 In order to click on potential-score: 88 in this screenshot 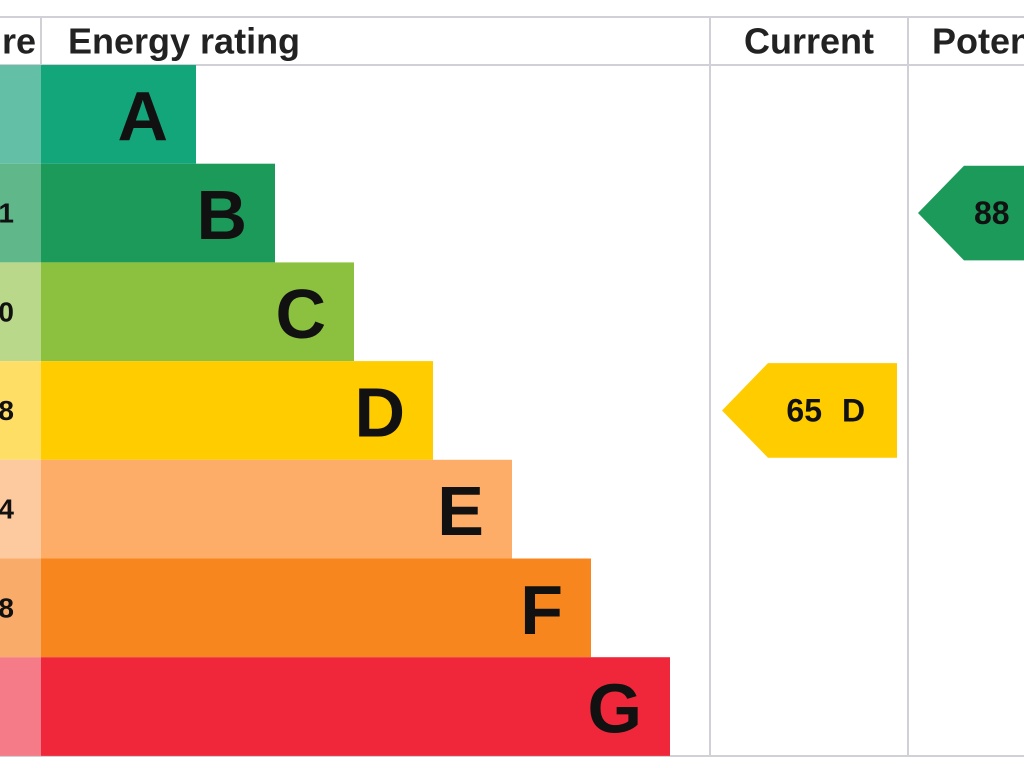, I will do `click(992, 213)`.